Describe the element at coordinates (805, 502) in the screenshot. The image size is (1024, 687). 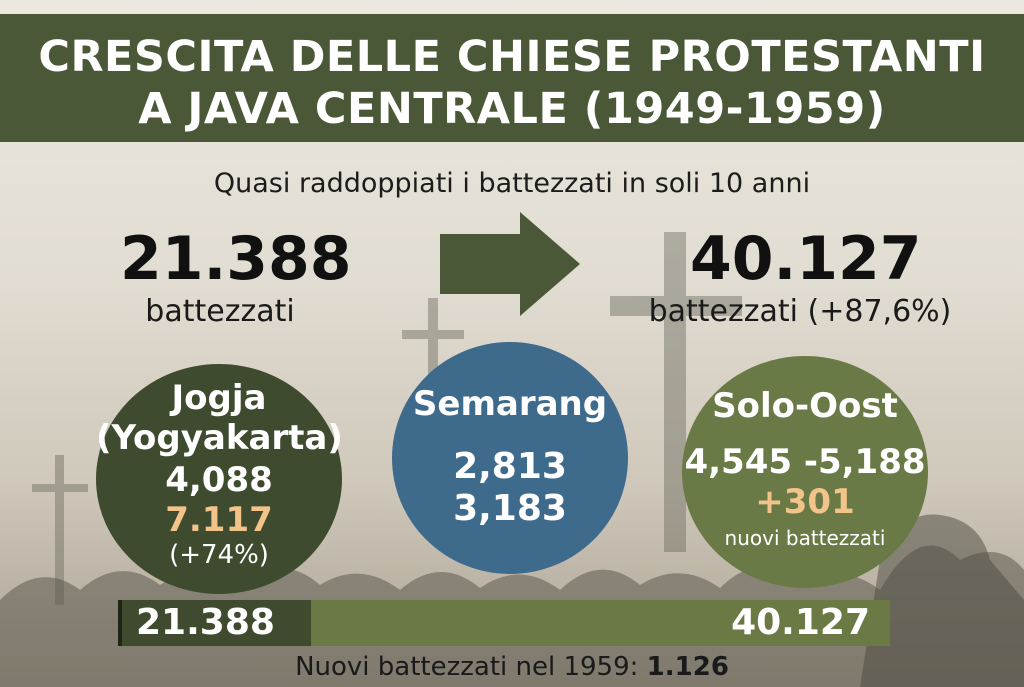
I see `solo-oost-increase: +301` at that location.